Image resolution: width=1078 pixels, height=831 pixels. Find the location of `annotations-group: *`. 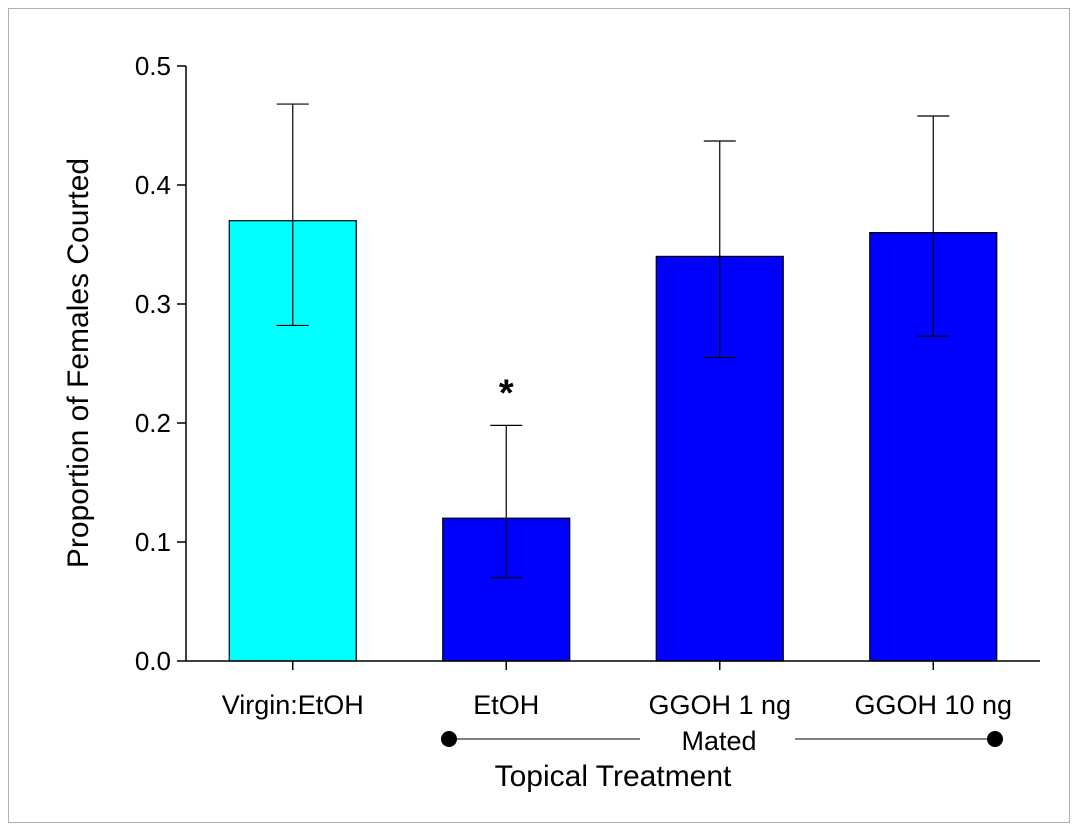

annotations-group: * is located at coordinates (506, 393).